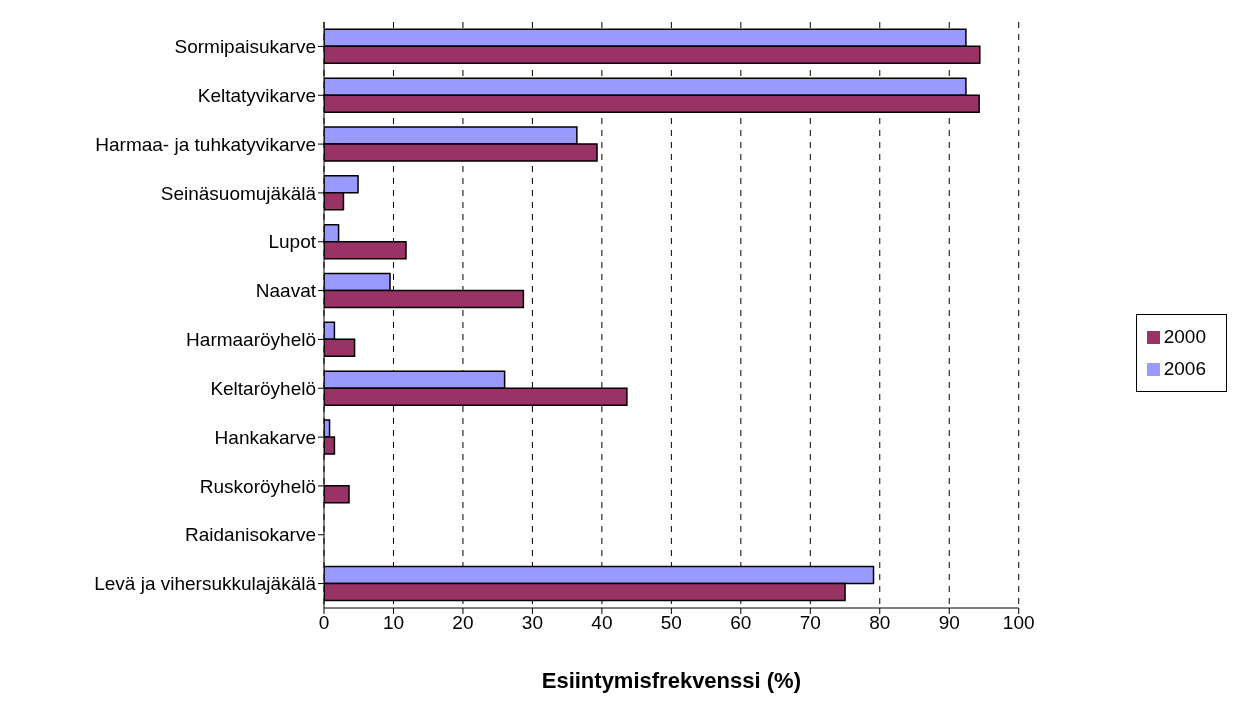 The height and width of the screenshot is (704, 1243). Describe the element at coordinates (205, 144) in the screenshot. I see `y-tick-label: Harmaa- ja tuhkatyvikarve` at that location.